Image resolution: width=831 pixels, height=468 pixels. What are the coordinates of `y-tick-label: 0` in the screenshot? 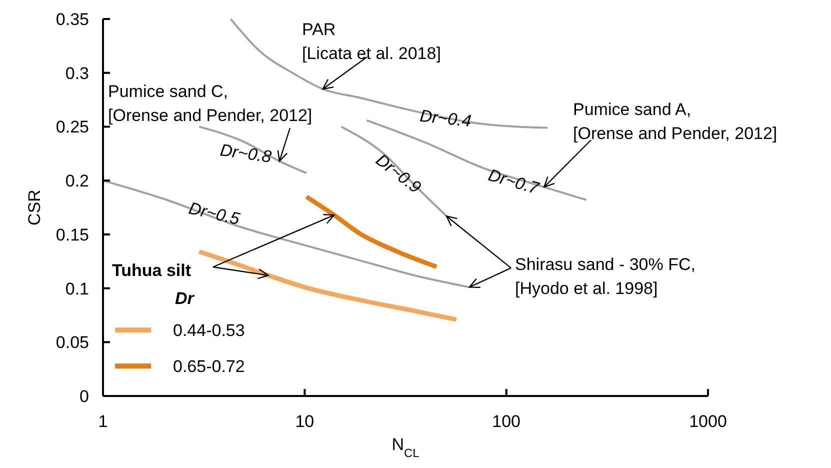 It's located at (84, 396).